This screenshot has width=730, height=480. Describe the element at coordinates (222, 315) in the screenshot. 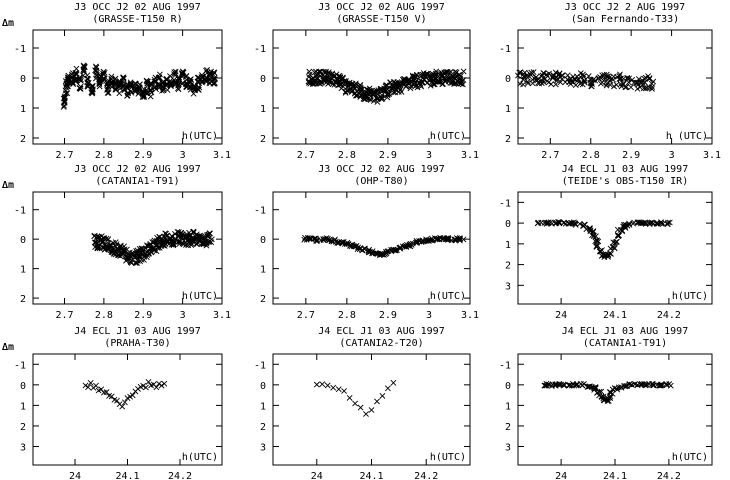

I see `panel-4-xtick-label: 3.1` at that location.